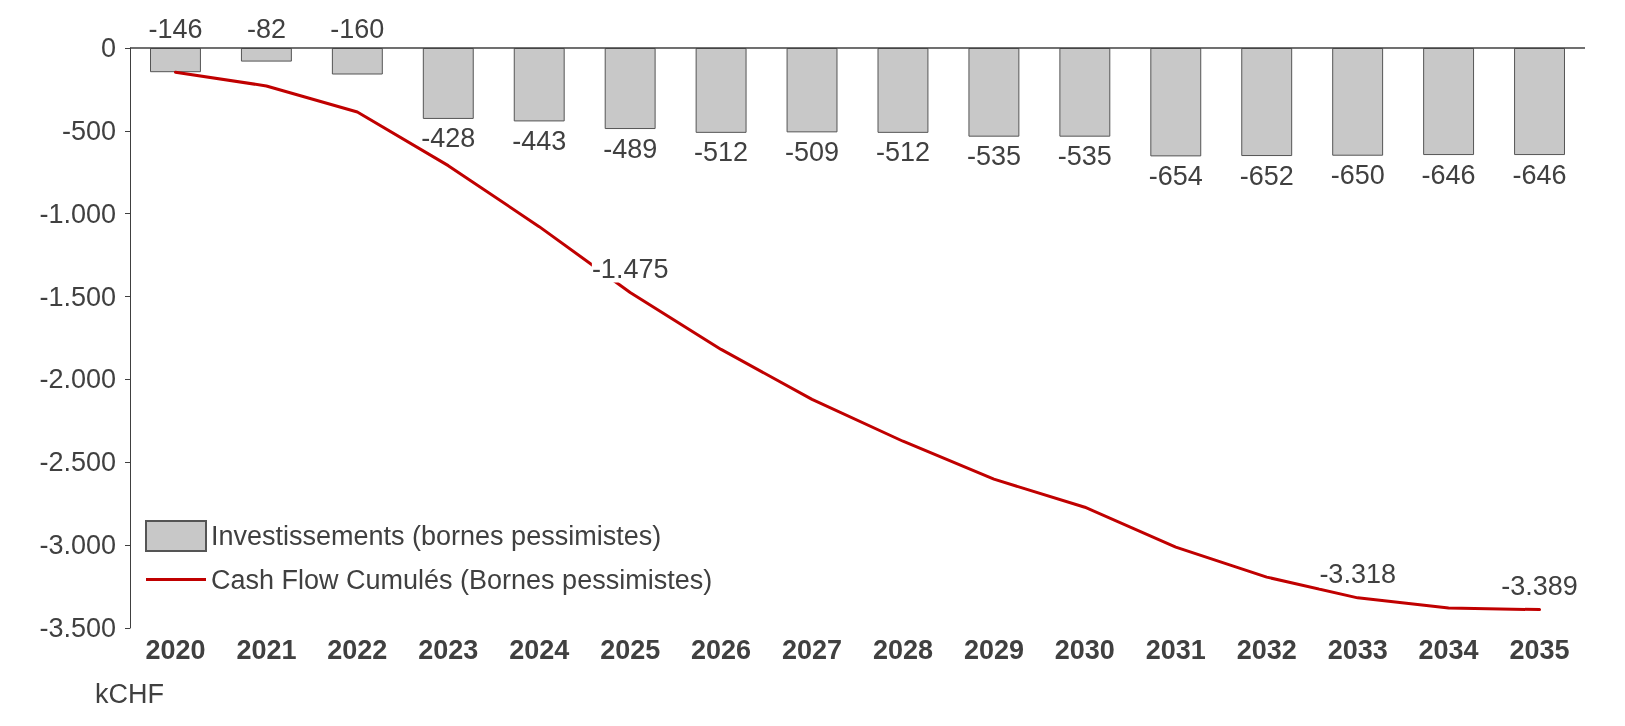 This screenshot has width=1625, height=726. I want to click on x-tick-label: 2027, so click(812, 649).